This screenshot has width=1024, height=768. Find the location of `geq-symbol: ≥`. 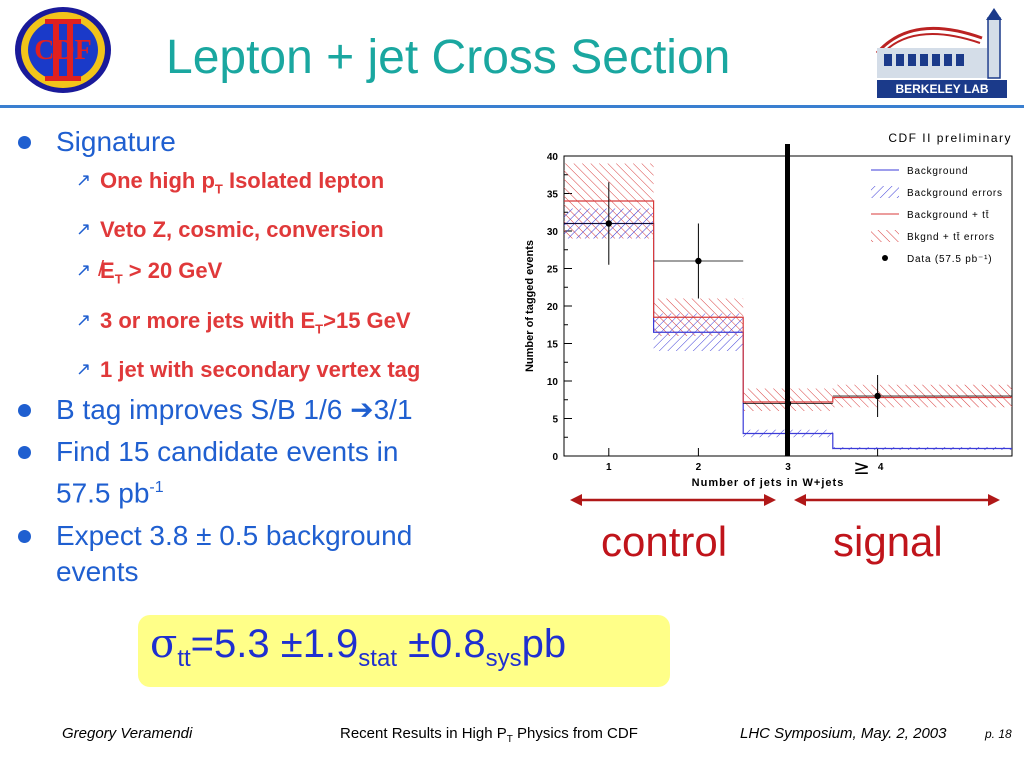

geq-symbol: ≥ is located at coordinates (861, 467).